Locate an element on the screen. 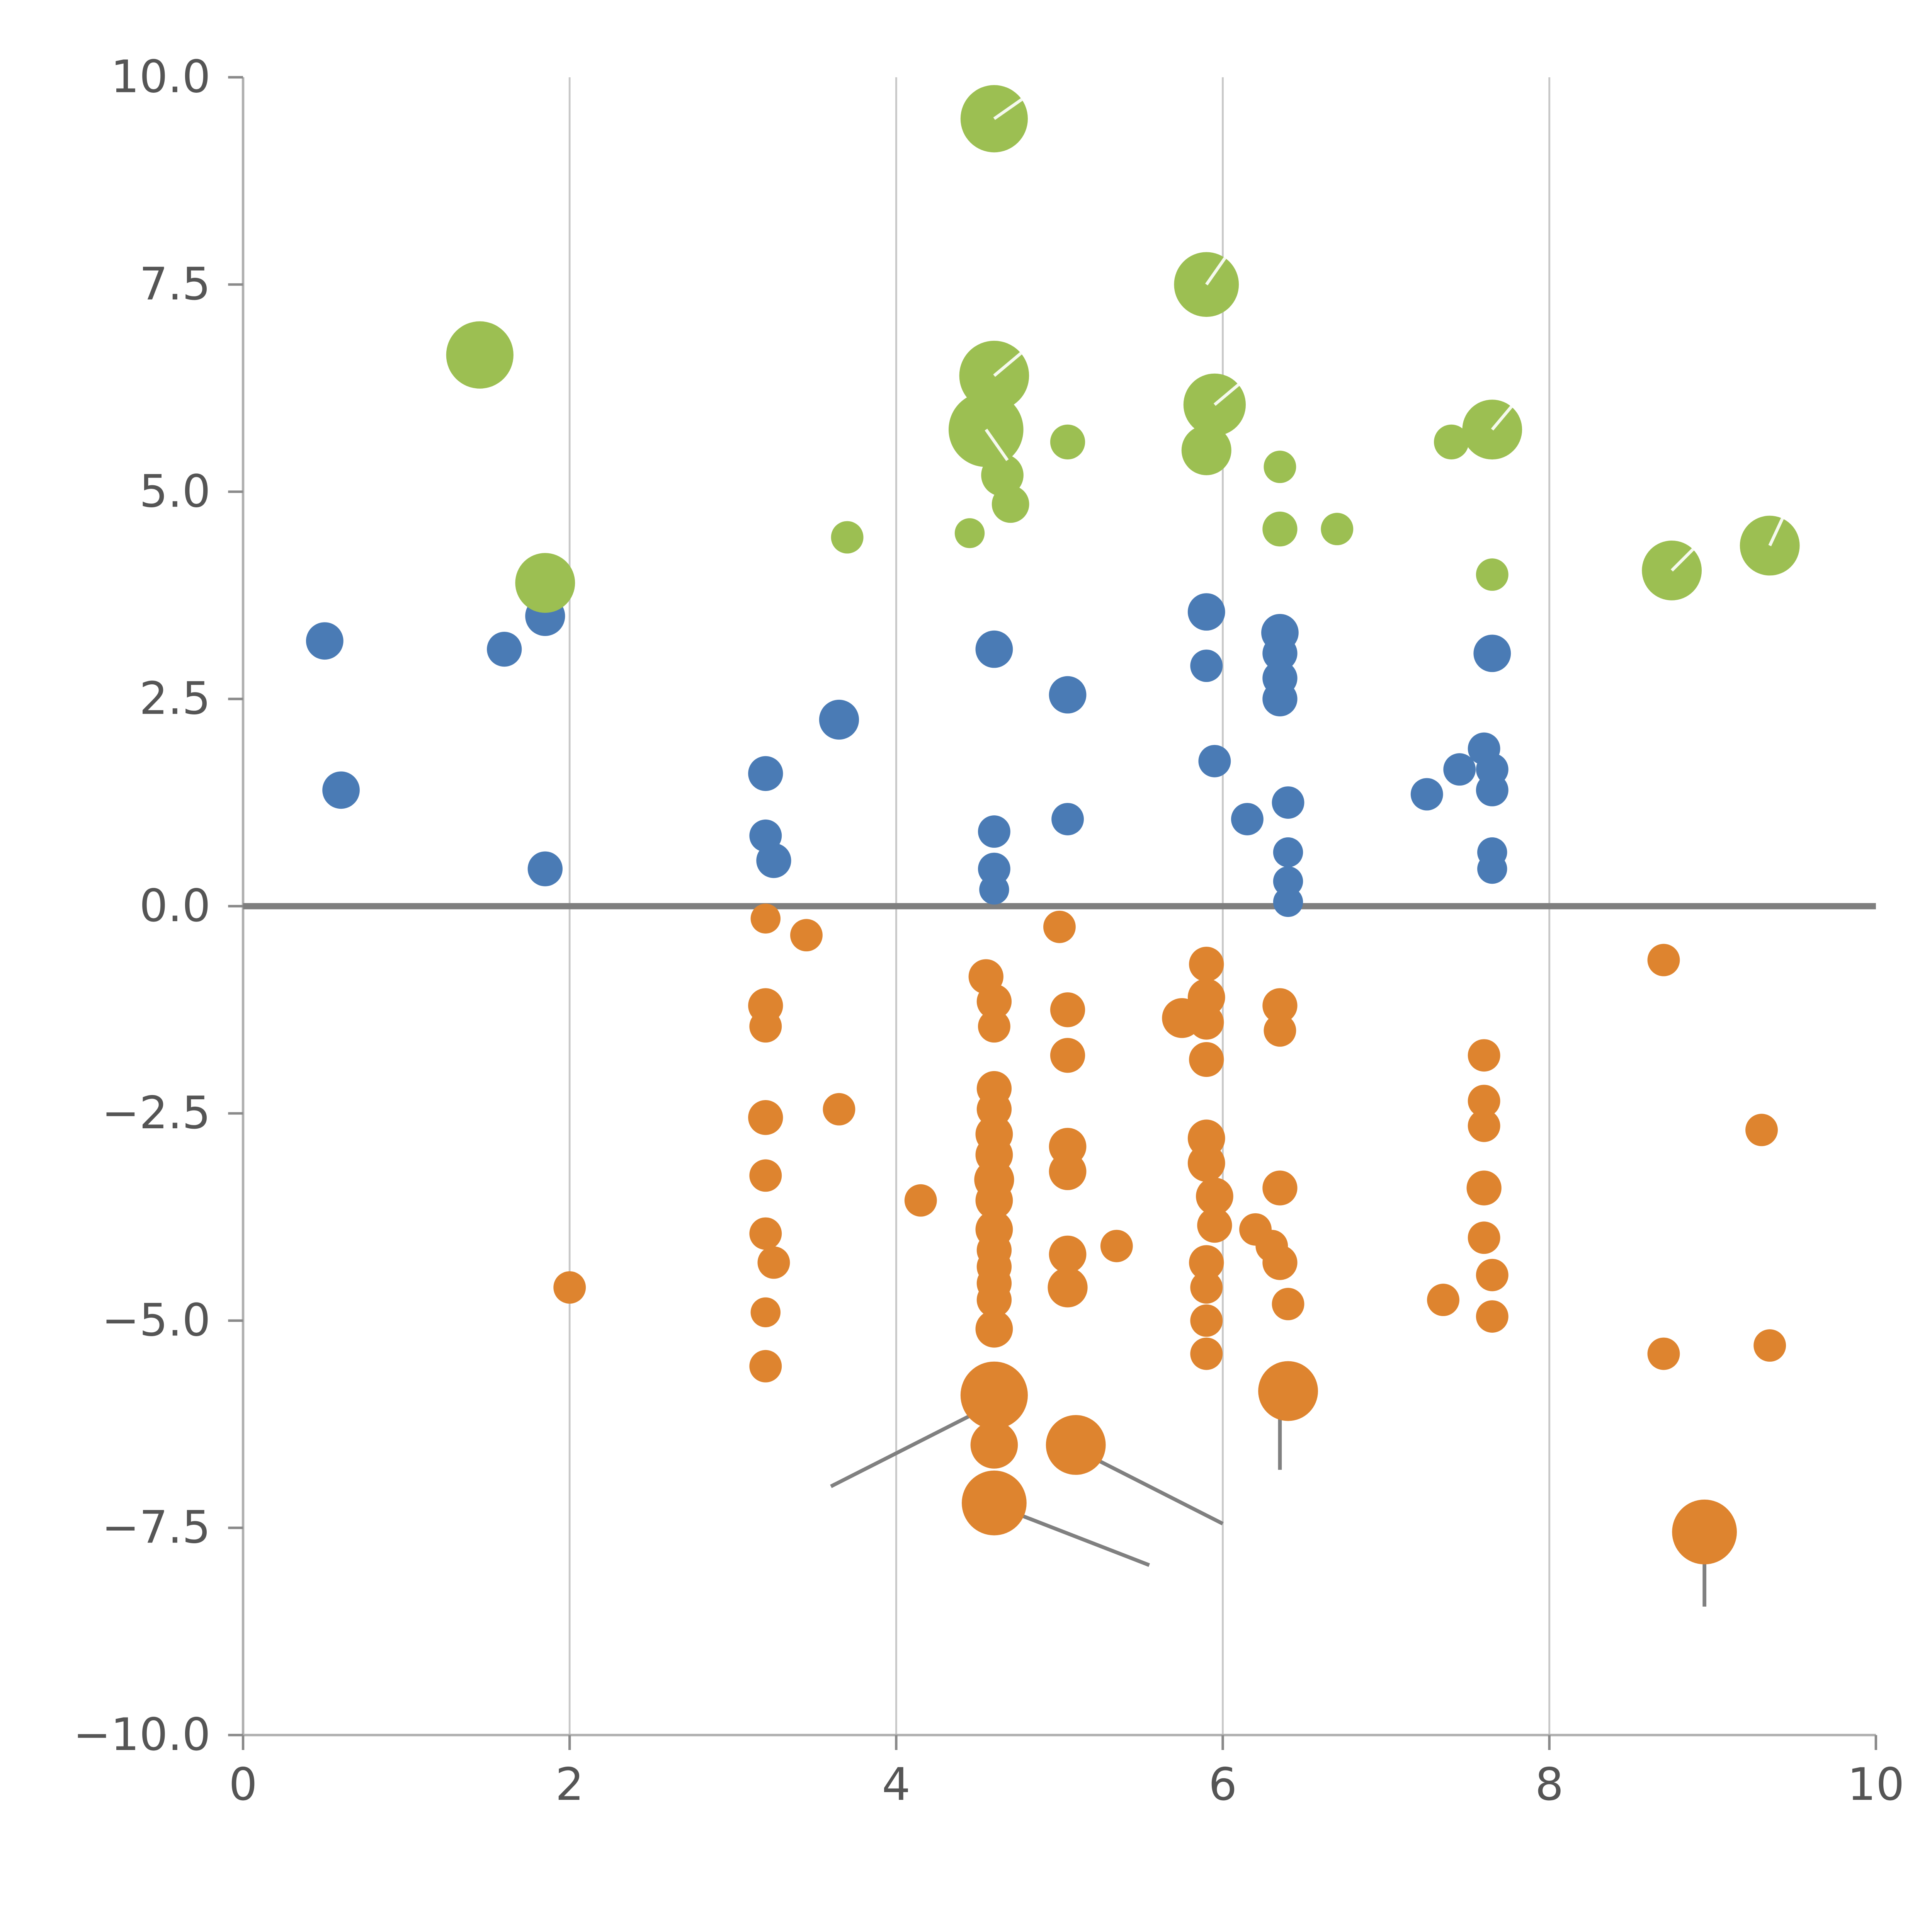 This screenshot has width=1932, height=1932. y-tick-label: −2.5 is located at coordinates (157, 1113).